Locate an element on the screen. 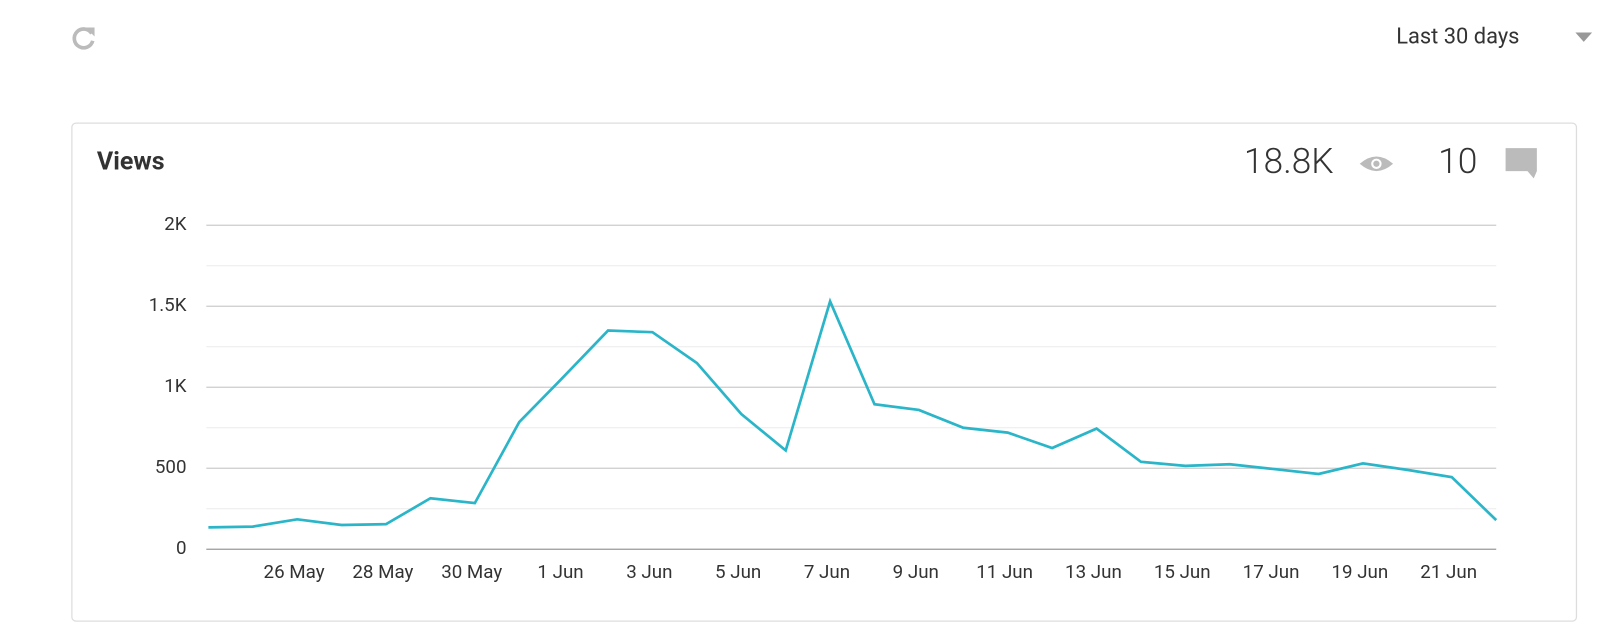 The width and height of the screenshot is (1615, 637). x-tick-label: 9 Jun is located at coordinates (916, 572).